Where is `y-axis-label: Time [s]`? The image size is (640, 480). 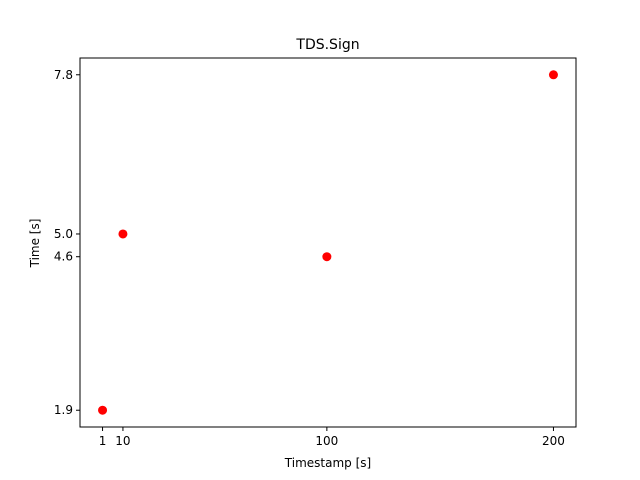
y-axis-label: Time [s] is located at coordinates (35, 244).